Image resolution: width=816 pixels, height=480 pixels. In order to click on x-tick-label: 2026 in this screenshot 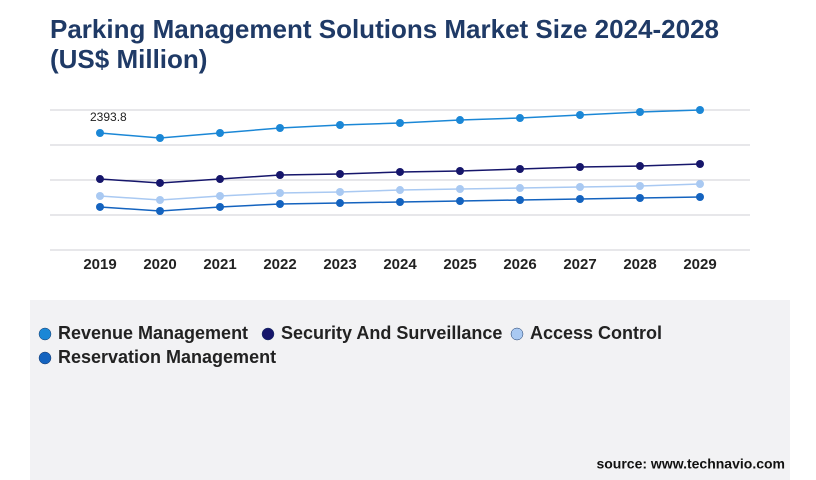, I will do `click(519, 264)`.